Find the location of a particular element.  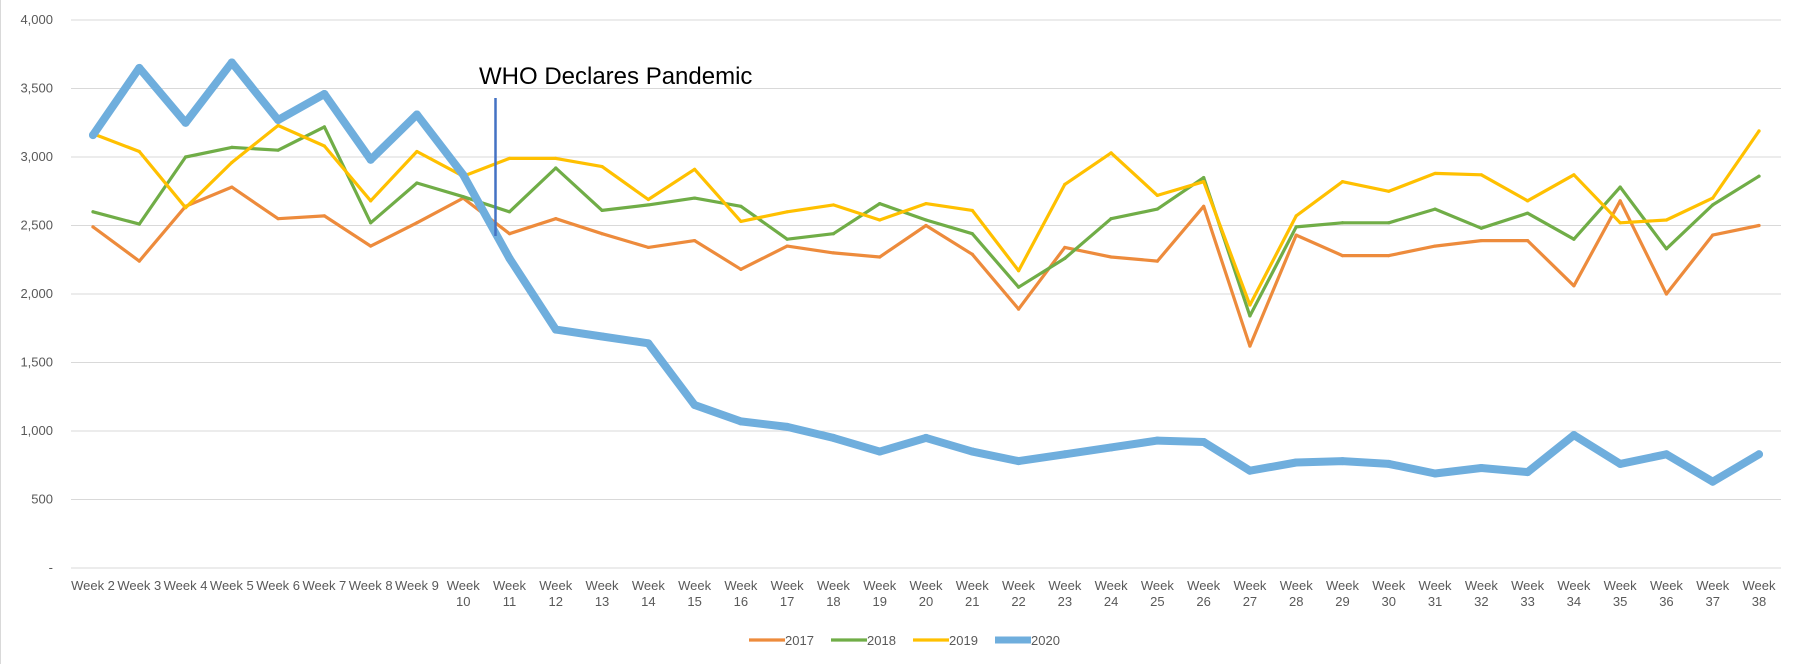

y-tick-label: 1,000 is located at coordinates (36, 430).